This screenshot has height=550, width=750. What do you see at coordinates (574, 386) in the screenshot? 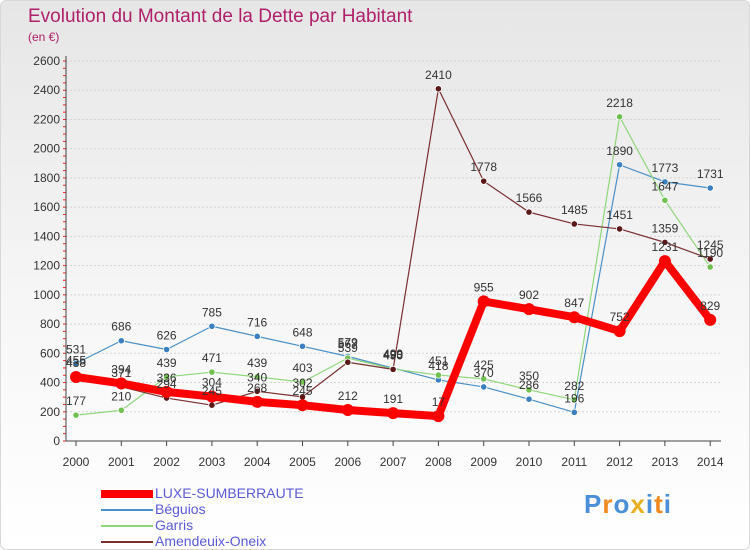
I see `data-label-garris: 282` at bounding box center [574, 386].